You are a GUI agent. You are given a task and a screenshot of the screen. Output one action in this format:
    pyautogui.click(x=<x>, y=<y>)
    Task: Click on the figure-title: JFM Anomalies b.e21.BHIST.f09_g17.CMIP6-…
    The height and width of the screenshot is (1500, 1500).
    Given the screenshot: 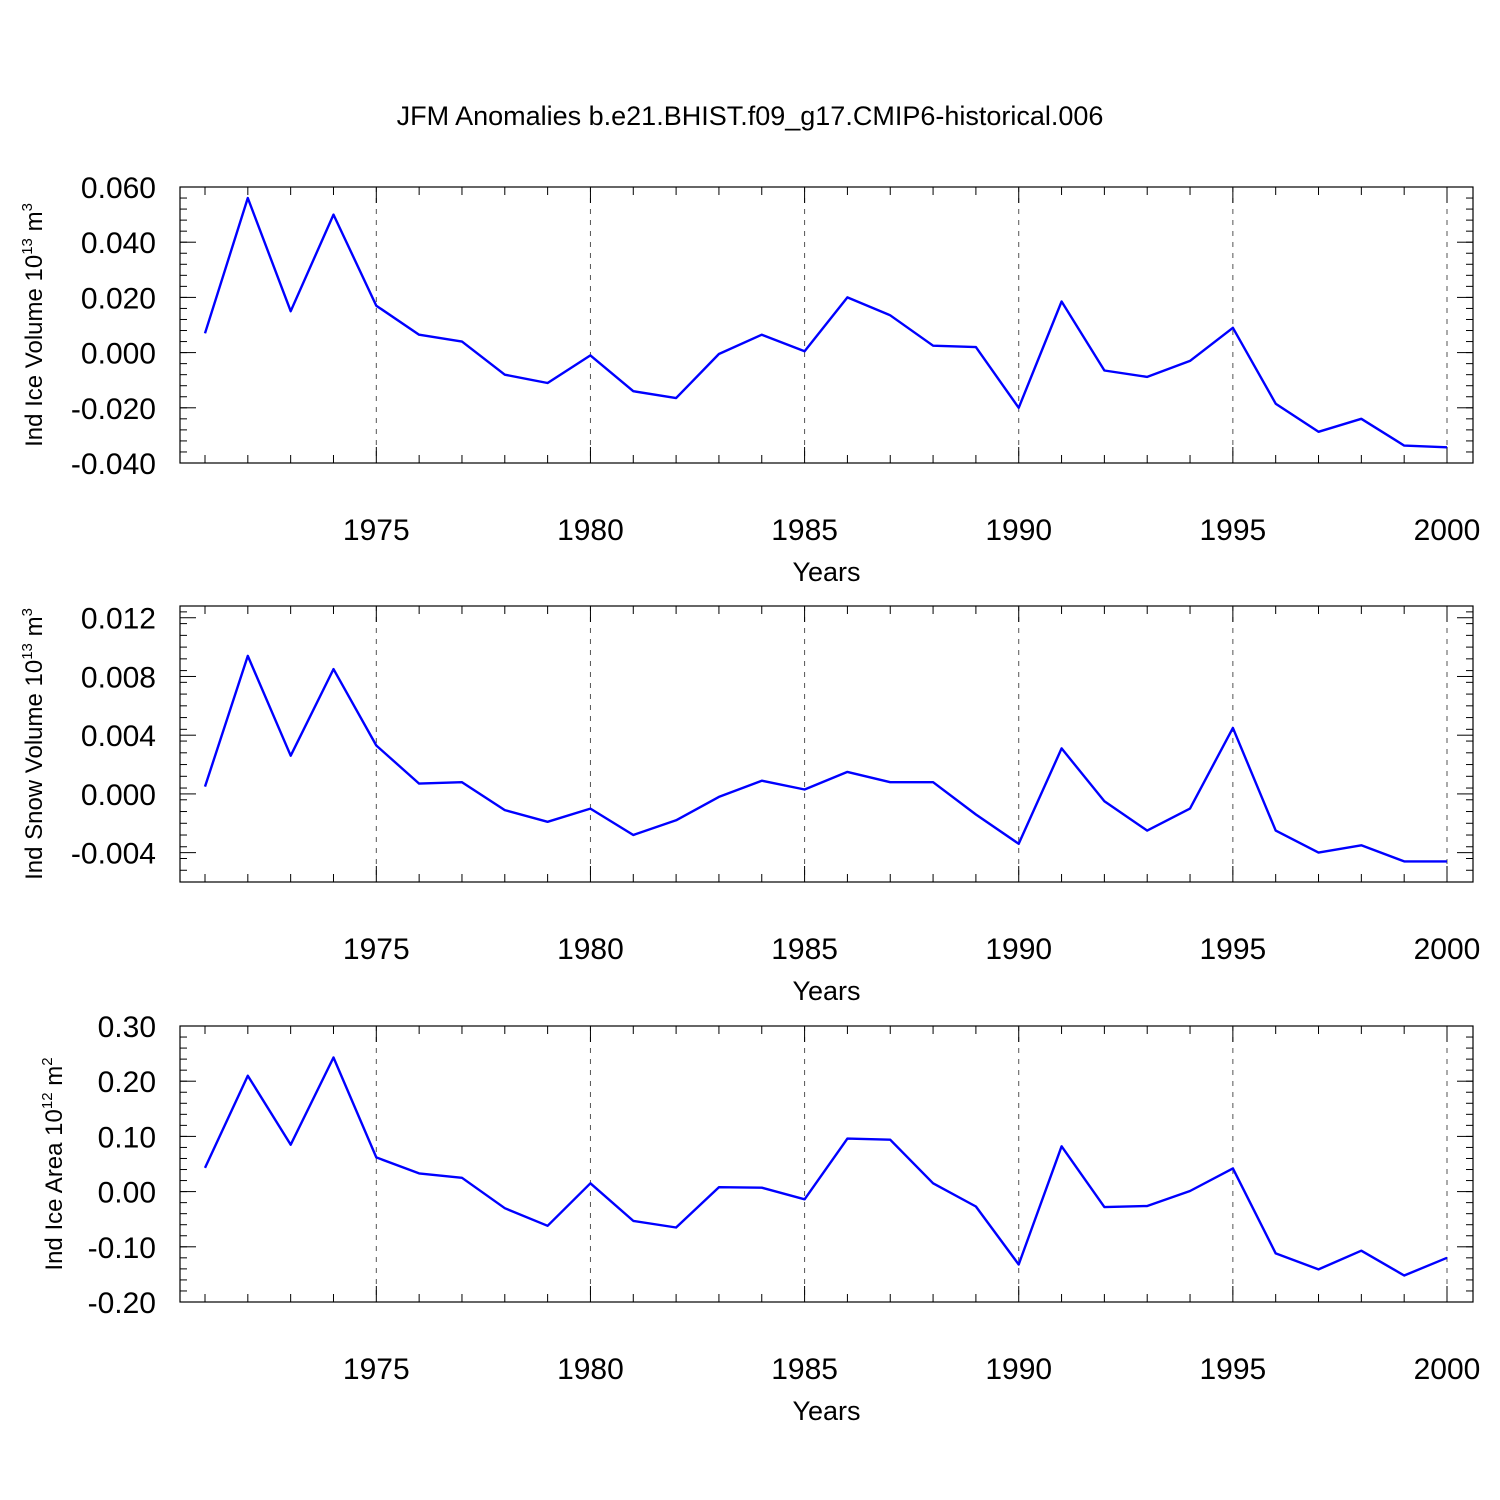 What is the action you would take?
    pyautogui.click(x=750, y=116)
    